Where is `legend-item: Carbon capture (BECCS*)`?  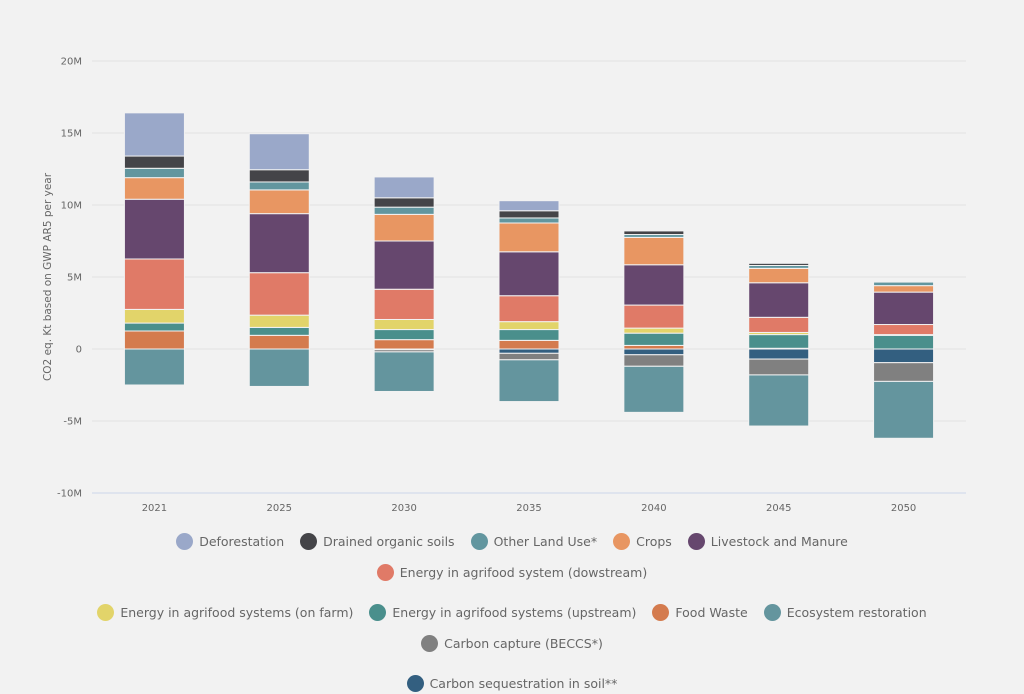
legend-item: Carbon capture (BECCS*) is located at coordinates (512, 643).